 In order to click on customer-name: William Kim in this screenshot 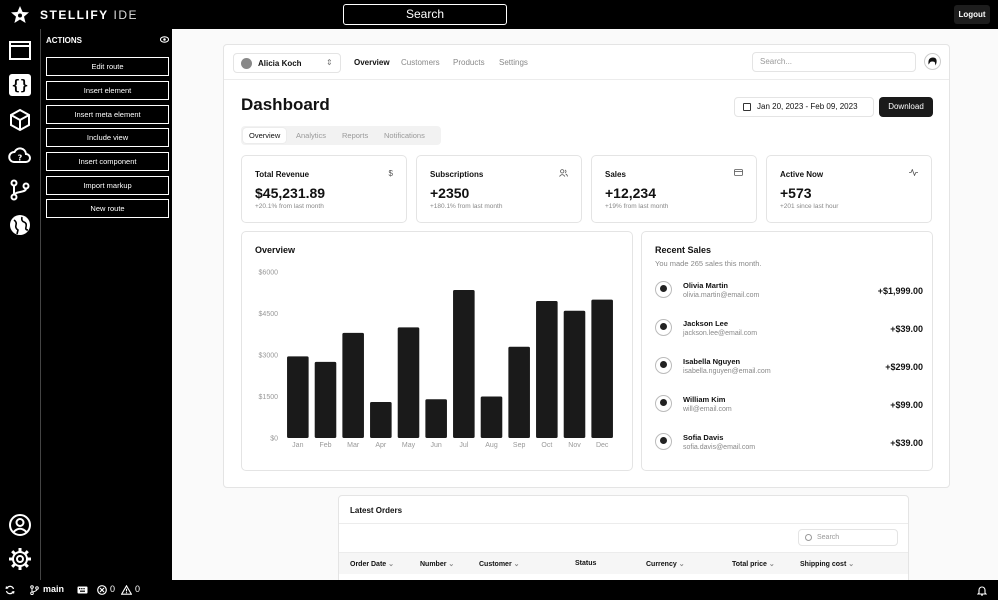, I will do `click(704, 399)`.